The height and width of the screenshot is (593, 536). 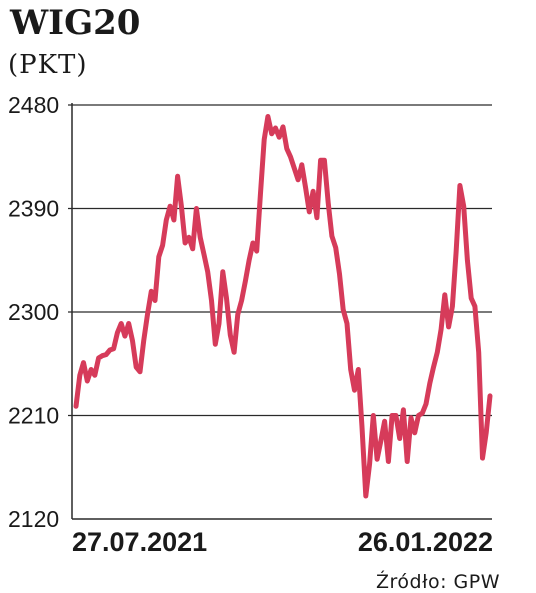 What do you see at coordinates (48, 65) in the screenshot?
I see `chart-unit-label: (PKT)` at bounding box center [48, 65].